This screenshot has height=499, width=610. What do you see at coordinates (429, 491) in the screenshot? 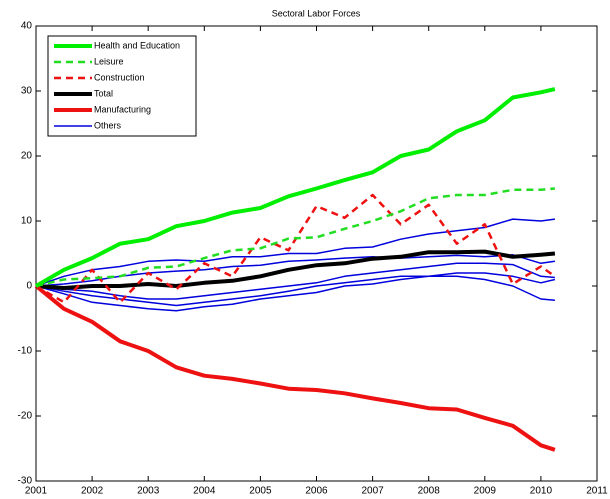
I see `x-tick-label: 2008` at bounding box center [429, 491].